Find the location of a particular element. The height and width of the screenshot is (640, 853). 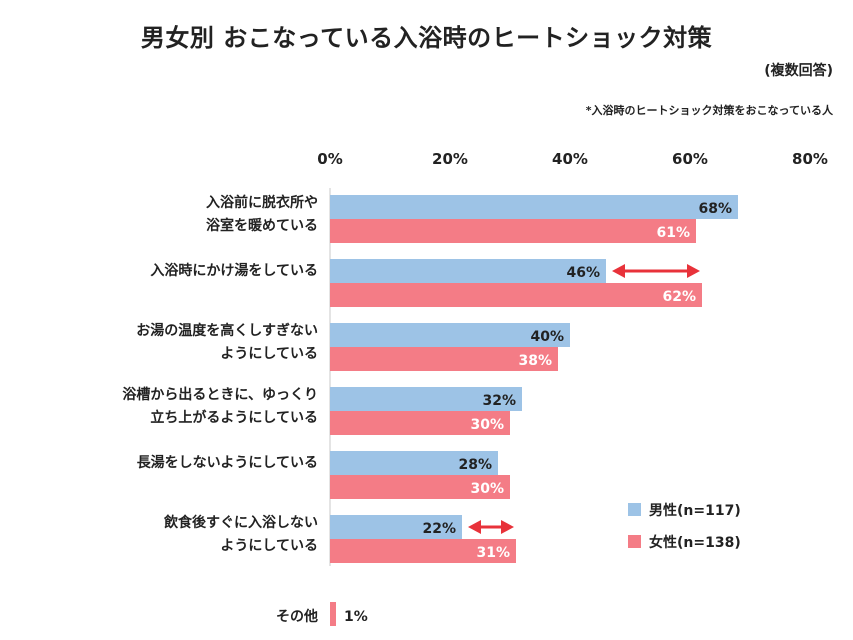

category-label: 浴槽から出るときに、ゆっくり is located at coordinates (220, 394).